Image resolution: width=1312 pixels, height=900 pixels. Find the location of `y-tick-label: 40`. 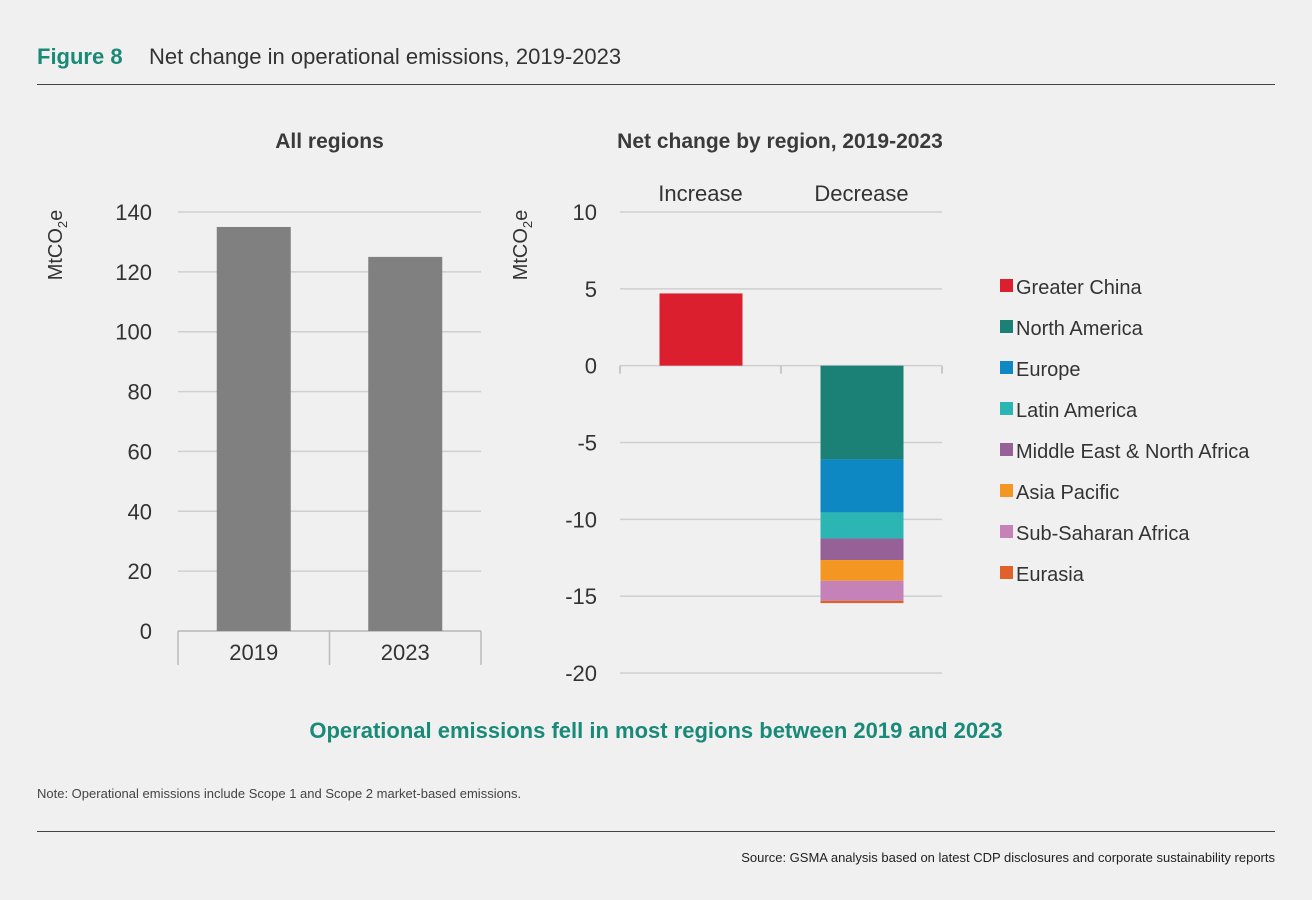

y-tick-label: 40 is located at coordinates (140, 511).